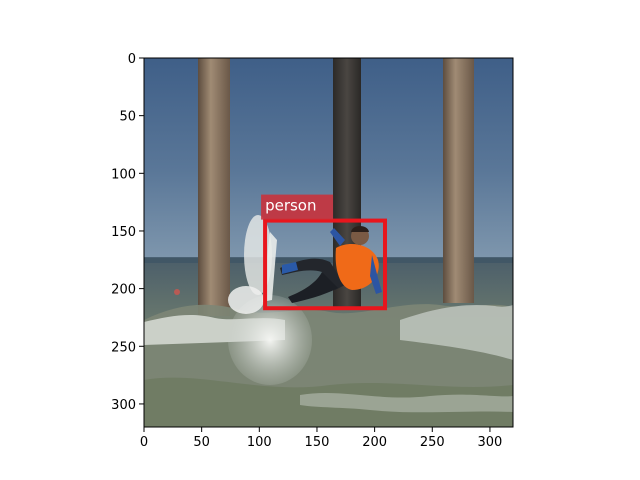  What do you see at coordinates (290, 206) in the screenshot?
I see `person-label: person` at bounding box center [290, 206].